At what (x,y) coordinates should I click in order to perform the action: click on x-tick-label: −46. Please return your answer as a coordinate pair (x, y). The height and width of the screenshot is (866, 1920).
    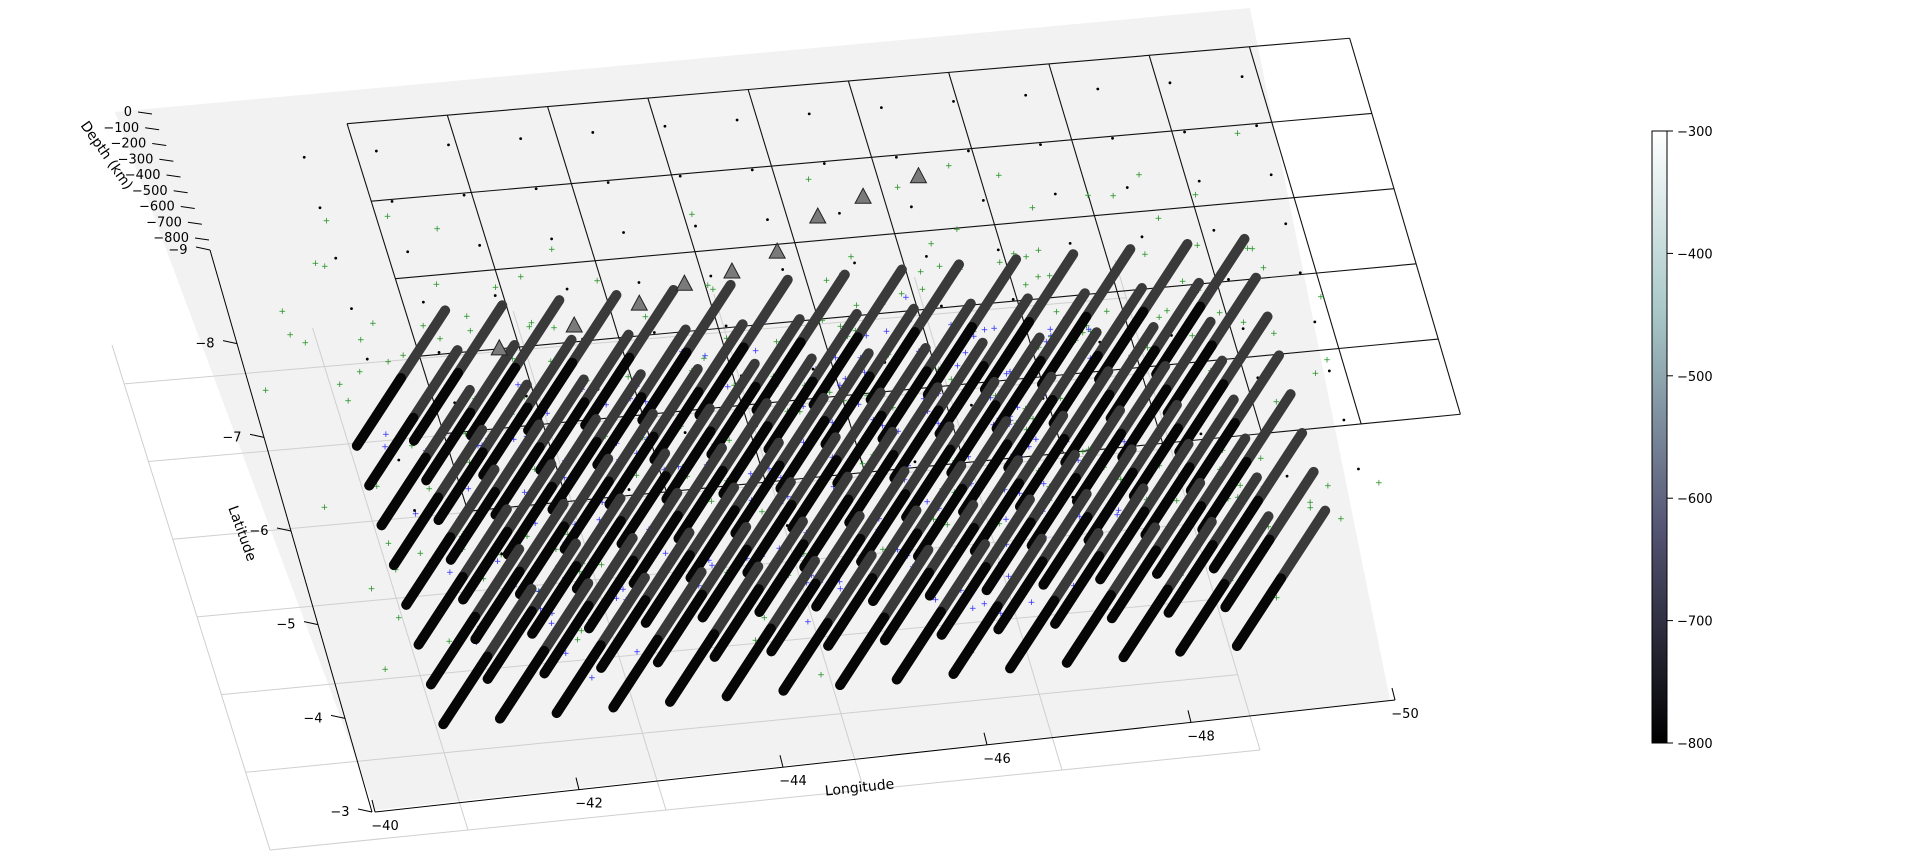
    Looking at the image, I should click on (996, 759).